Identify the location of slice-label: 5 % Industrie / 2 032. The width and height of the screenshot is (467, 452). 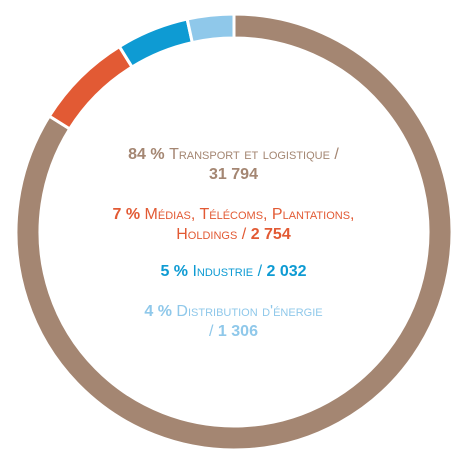
(234, 272).